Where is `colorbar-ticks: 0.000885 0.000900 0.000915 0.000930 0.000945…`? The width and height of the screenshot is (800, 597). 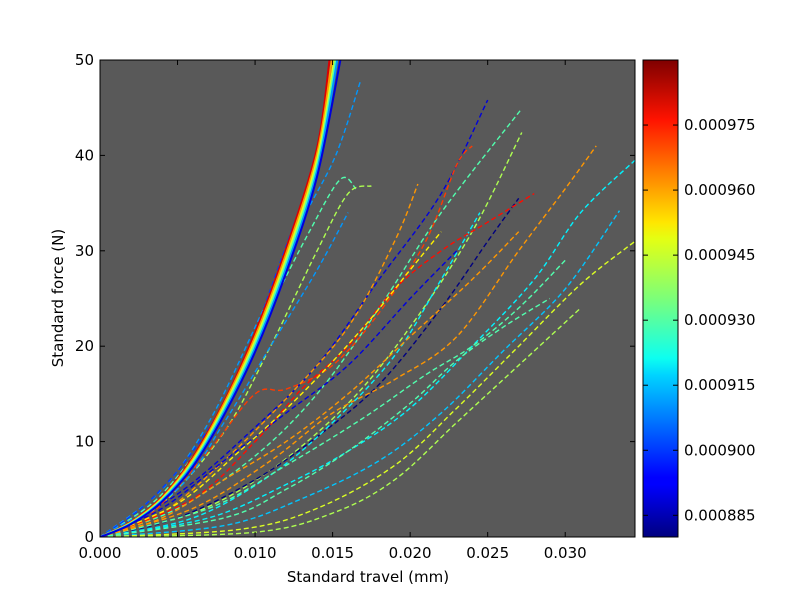
colorbar-ticks: 0.000885 0.000900 0.000915 0.000930 0.000945… is located at coordinates (699, 320).